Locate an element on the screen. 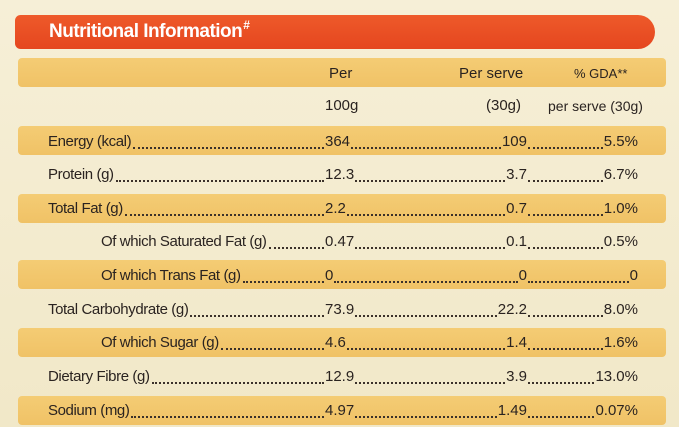 The height and width of the screenshot is (427, 679). col-per100-line1: Per is located at coordinates (341, 73).